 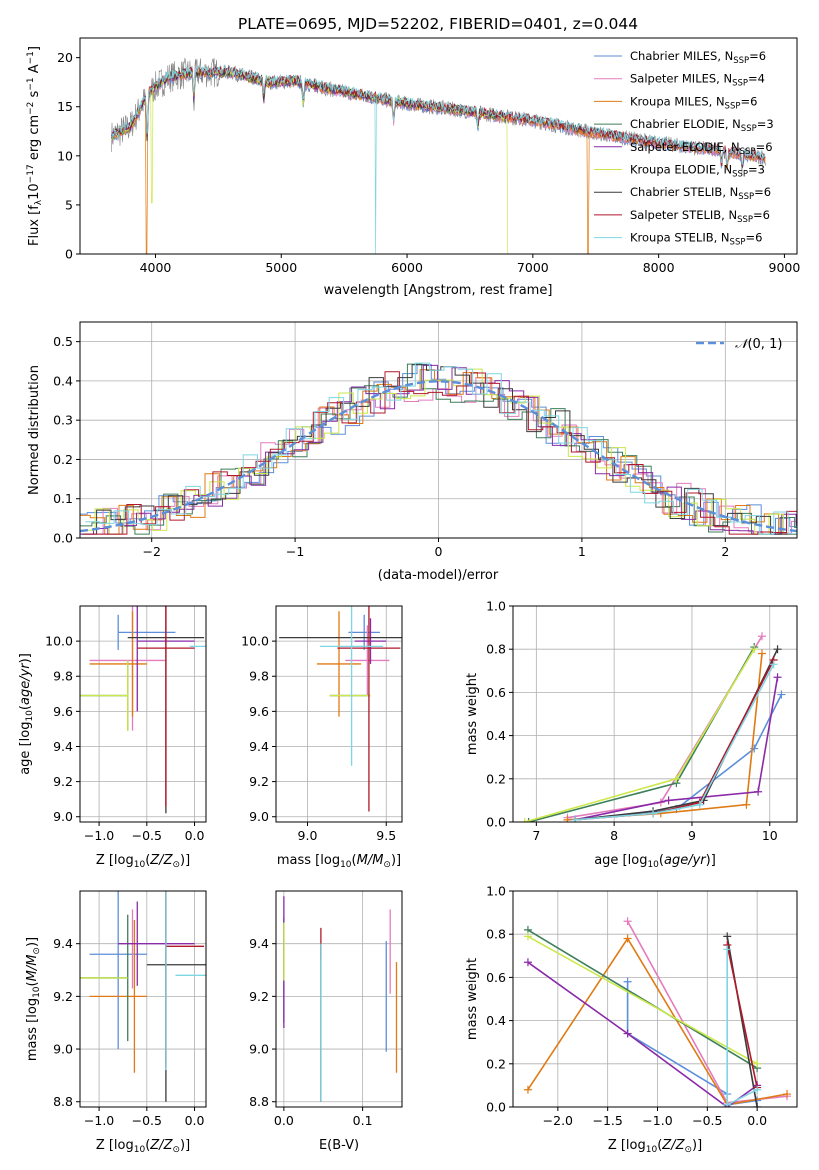 I want to click on y-tick-label: 15, so click(x=65, y=106).